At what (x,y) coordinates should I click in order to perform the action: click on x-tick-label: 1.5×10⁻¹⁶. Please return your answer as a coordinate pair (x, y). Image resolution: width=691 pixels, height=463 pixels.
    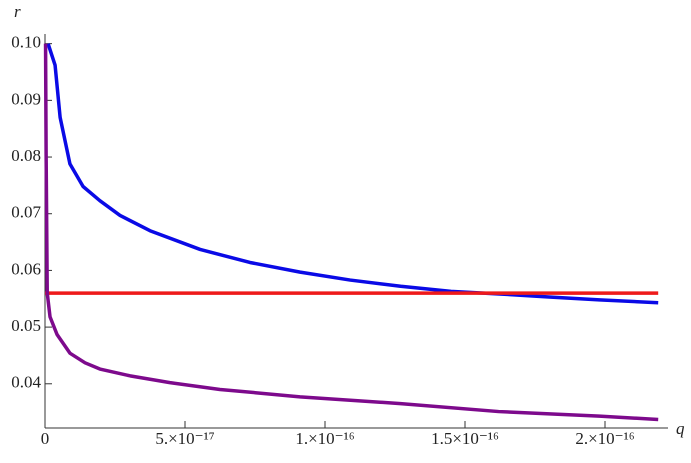
    Looking at the image, I should click on (465, 438).